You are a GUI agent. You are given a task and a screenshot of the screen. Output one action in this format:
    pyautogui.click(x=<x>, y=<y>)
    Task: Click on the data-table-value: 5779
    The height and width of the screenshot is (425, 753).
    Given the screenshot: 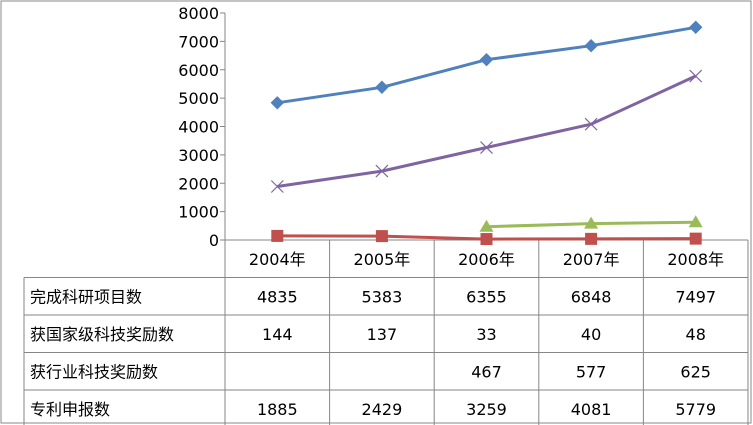 What is the action you would take?
    pyautogui.click(x=695, y=409)
    